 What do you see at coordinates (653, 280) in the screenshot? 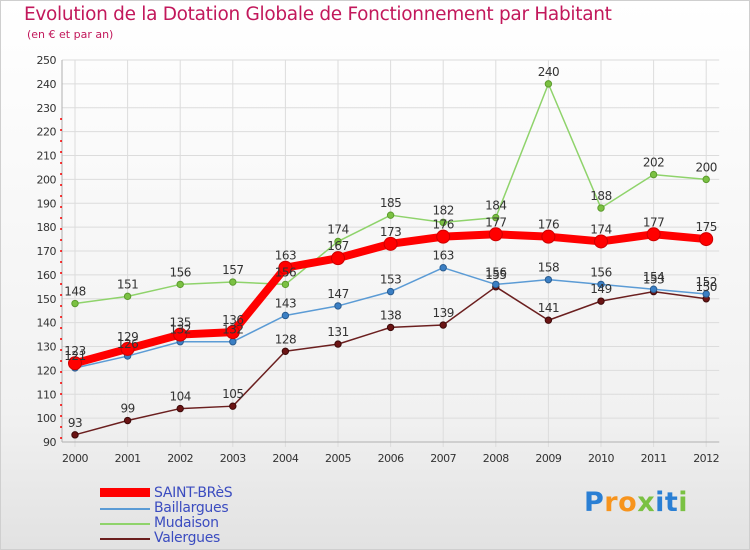
I see `data-label-valergues: 153` at bounding box center [653, 280].